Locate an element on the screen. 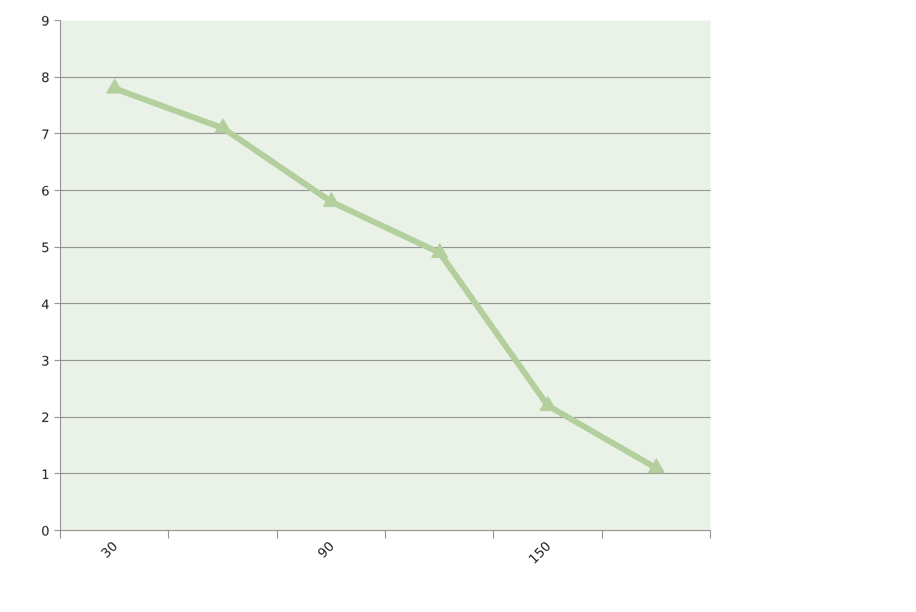 This screenshot has width=916, height=612. x-tick-label: 30 is located at coordinates (110, 550).